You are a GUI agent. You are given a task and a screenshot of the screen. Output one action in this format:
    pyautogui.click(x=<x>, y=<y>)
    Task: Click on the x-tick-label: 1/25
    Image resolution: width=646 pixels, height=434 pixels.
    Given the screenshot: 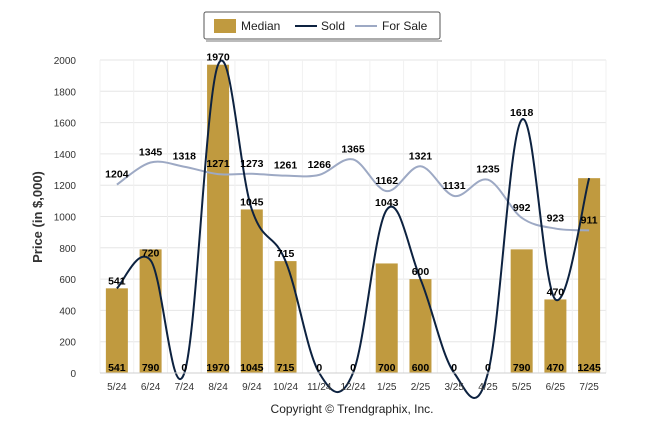 What is the action you would take?
    pyautogui.click(x=387, y=387)
    